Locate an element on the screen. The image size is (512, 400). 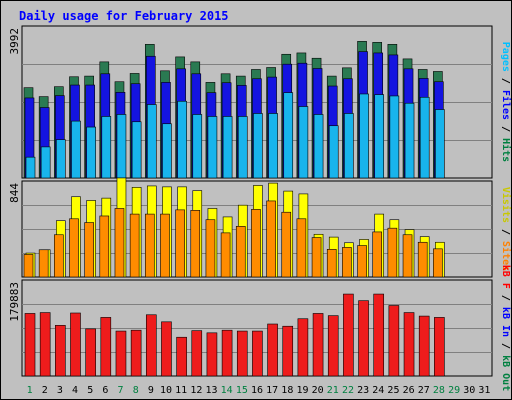
legend-part: Hits is located at coordinates (506, 150).